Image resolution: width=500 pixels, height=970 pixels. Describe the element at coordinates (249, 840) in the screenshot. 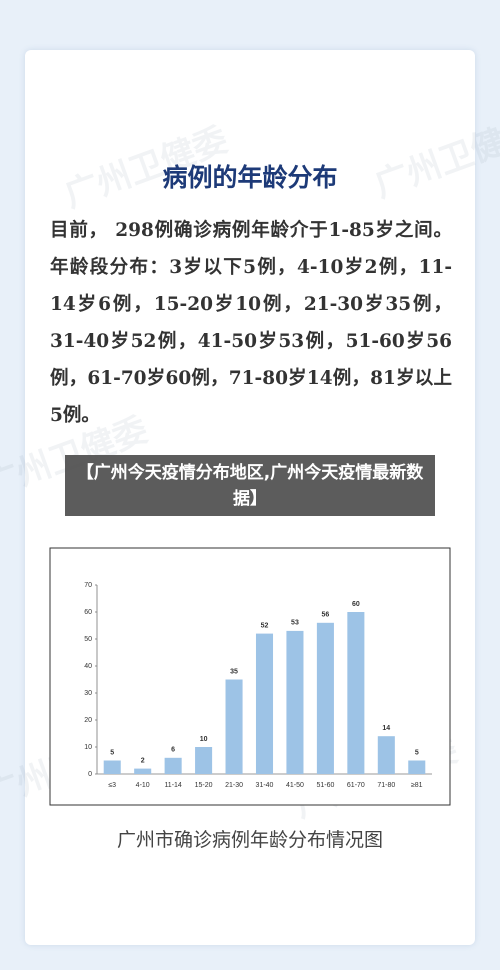

I see `chart-caption: 广州市确诊病例年龄分布情况图` at that location.